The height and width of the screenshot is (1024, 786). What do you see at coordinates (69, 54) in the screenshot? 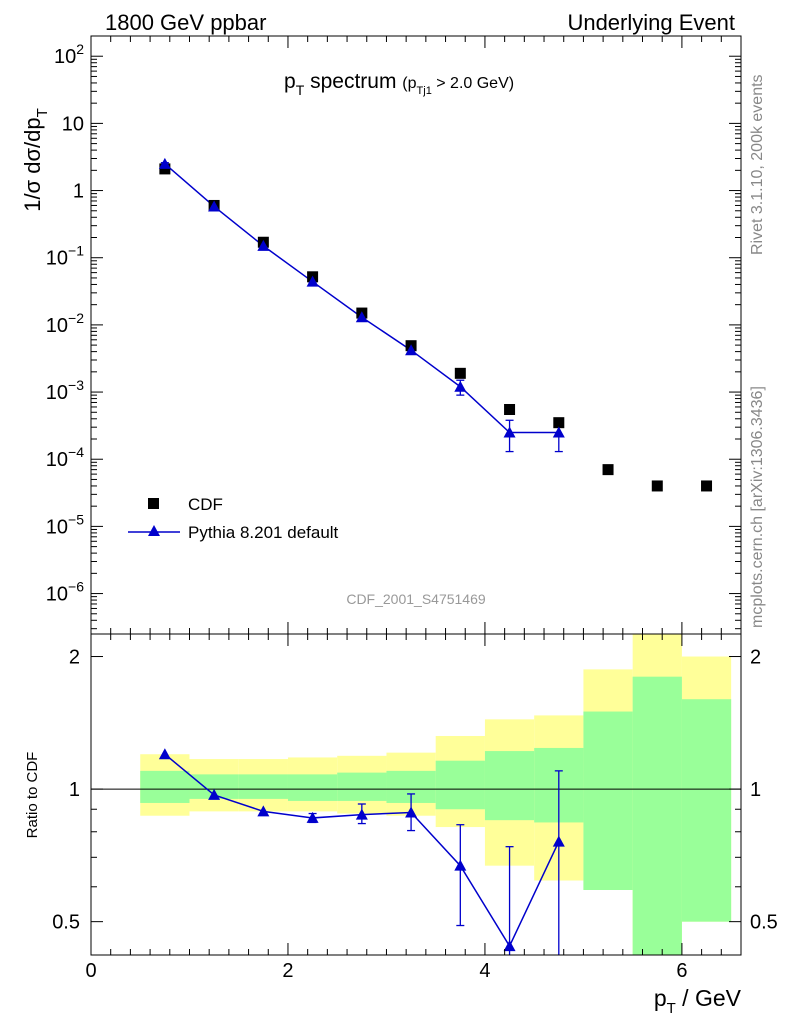
I see `main-y-tick-label: 10²` at bounding box center [69, 54].